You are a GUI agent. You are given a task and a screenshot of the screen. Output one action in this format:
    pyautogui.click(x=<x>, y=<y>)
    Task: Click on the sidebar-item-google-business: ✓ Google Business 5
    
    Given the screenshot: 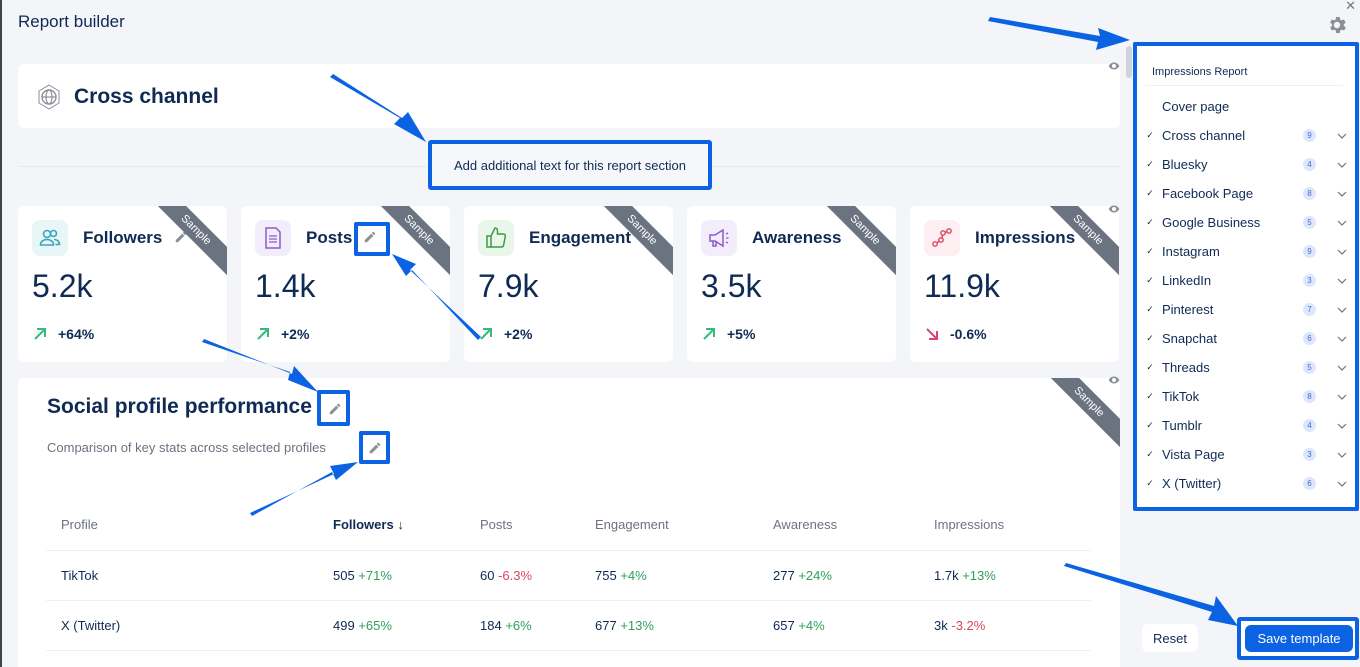 What is the action you would take?
    pyautogui.click(x=1246, y=222)
    